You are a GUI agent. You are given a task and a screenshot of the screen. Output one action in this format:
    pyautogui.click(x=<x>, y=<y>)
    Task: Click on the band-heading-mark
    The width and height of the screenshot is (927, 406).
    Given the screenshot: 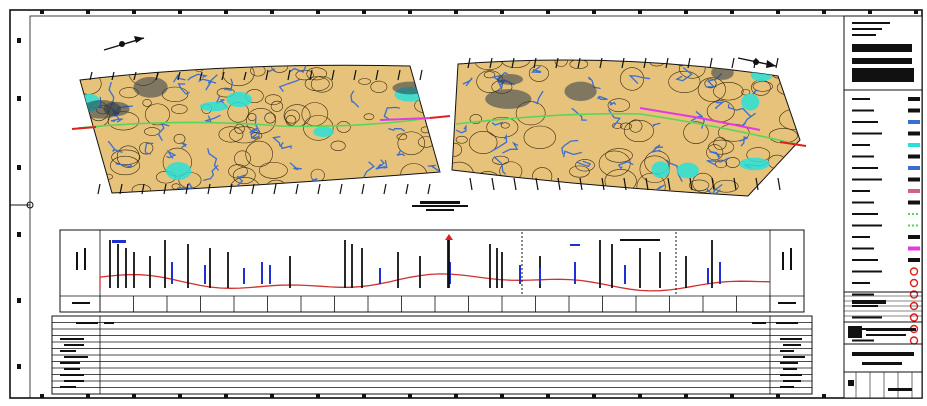 What is the action you would take?
    pyautogui.click(x=81, y=303)
    